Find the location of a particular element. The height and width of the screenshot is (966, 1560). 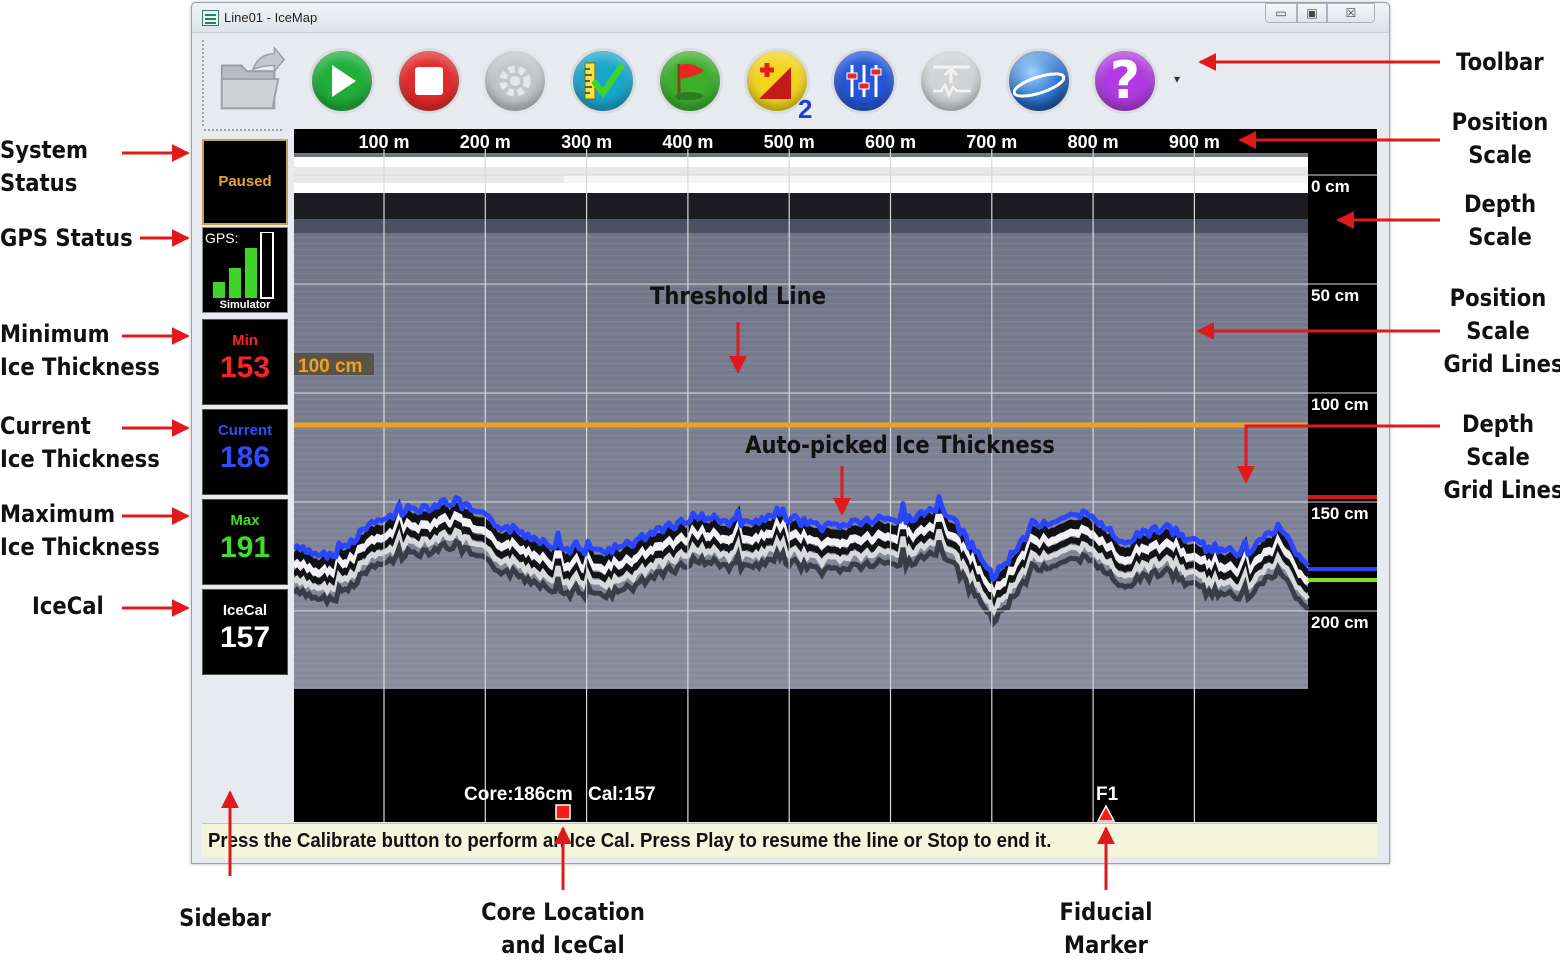

gps-label: GPS: is located at coordinates (222, 238).